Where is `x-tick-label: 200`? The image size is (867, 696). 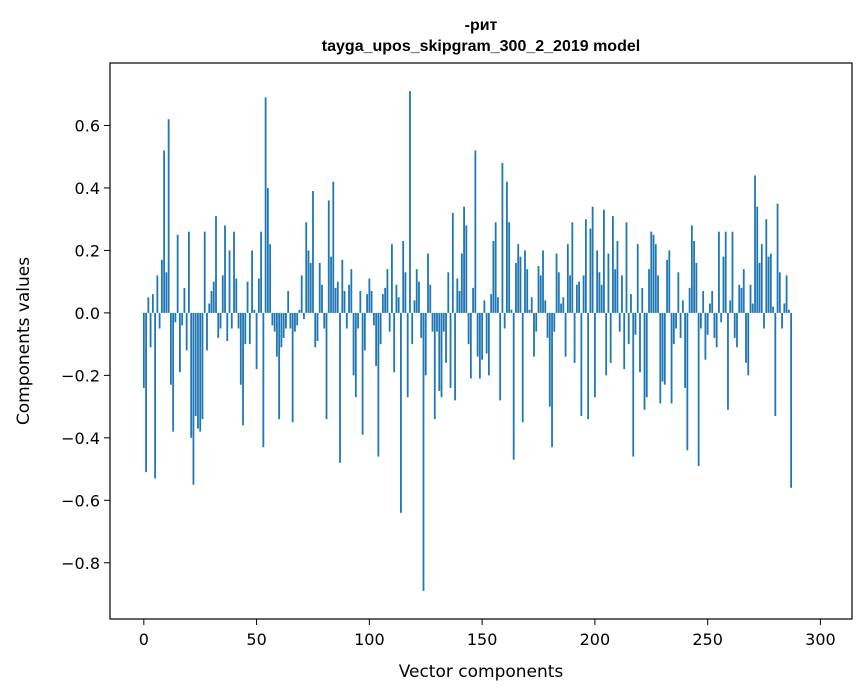
x-tick-label: 200 is located at coordinates (595, 639).